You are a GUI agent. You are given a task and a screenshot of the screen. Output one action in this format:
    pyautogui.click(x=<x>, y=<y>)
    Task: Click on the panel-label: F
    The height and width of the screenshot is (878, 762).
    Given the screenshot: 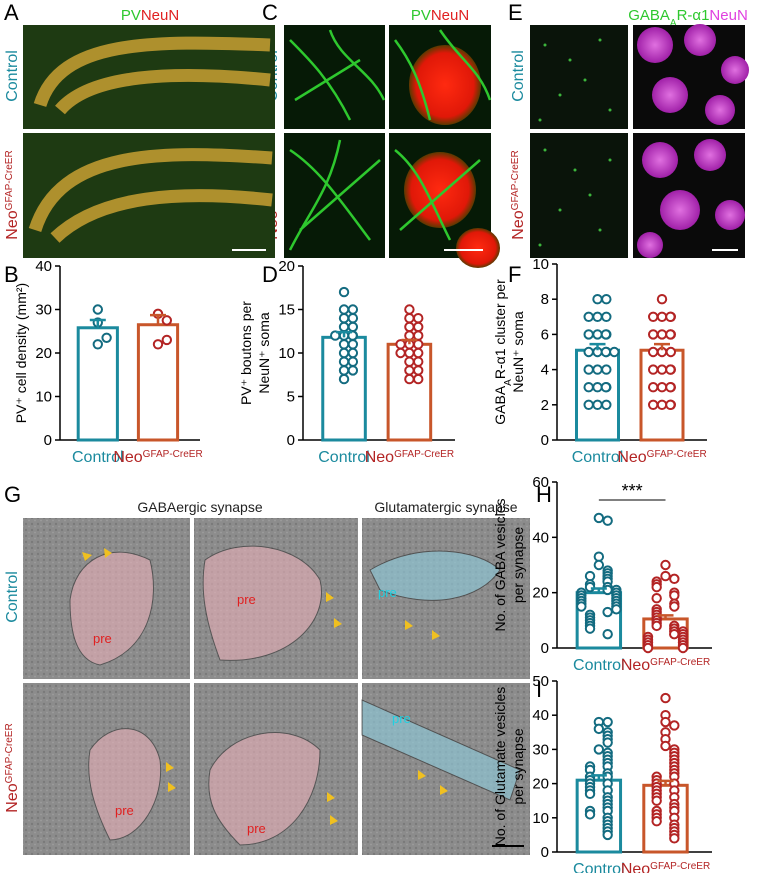 What is the action you would take?
    pyautogui.click(x=514, y=274)
    